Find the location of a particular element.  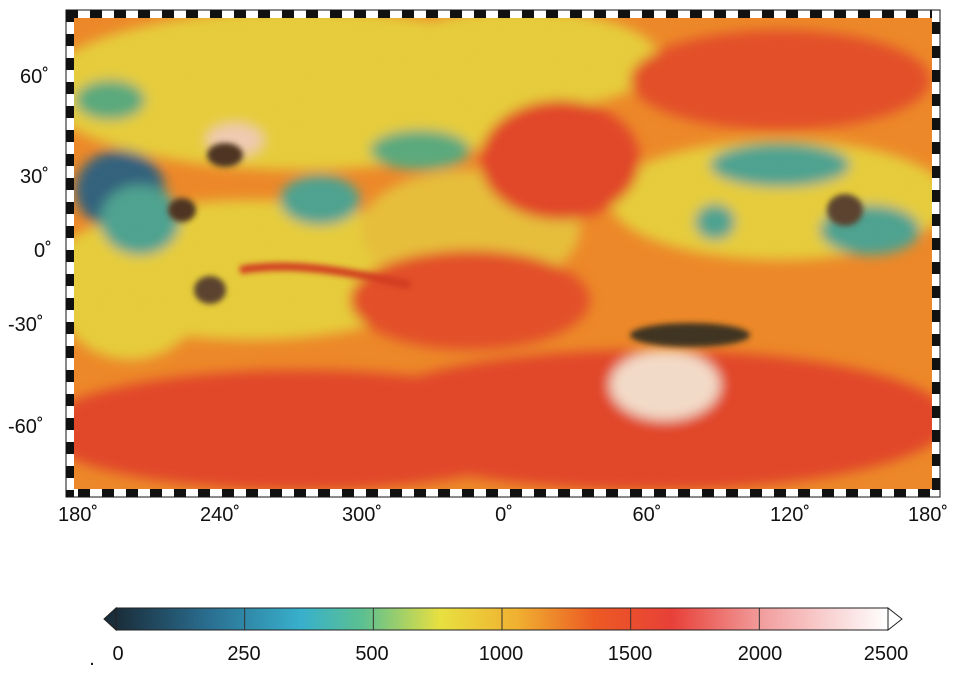

colorbar is located at coordinates (503, 619).